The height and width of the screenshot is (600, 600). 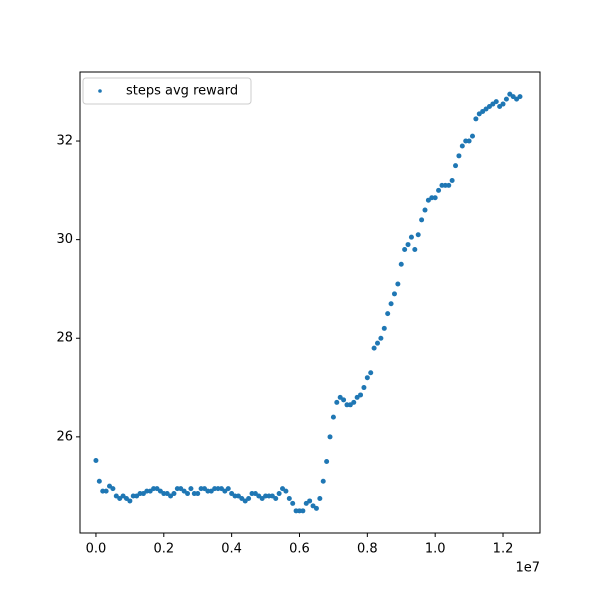 What do you see at coordinates (163, 549) in the screenshot?
I see `x-tick-label: 0.2` at bounding box center [163, 549].